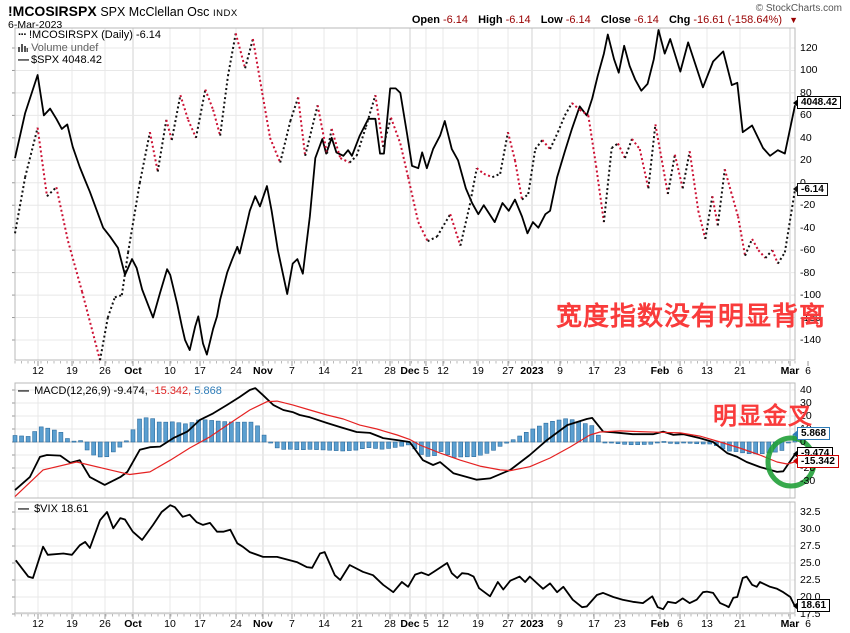 Image resolution: width=850 pixels, height=633 pixels. Describe the element at coordinates (691, 316) in the screenshot. I see `annotation-breadth-note: 宽度指数没有明显背离` at that location.